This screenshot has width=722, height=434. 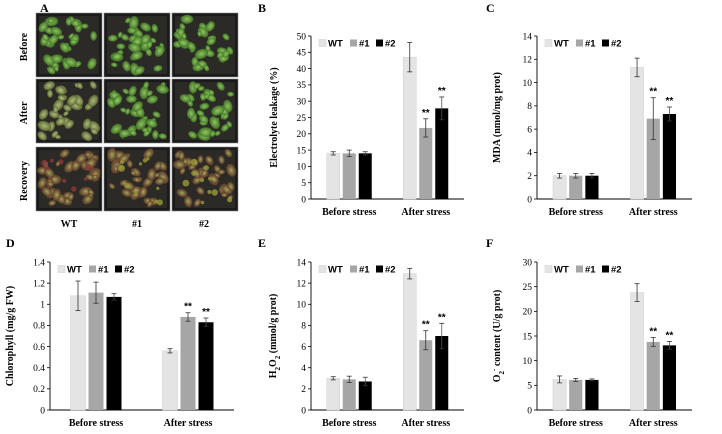 I want to click on y-tick-label: 6, so click(x=303, y=348).